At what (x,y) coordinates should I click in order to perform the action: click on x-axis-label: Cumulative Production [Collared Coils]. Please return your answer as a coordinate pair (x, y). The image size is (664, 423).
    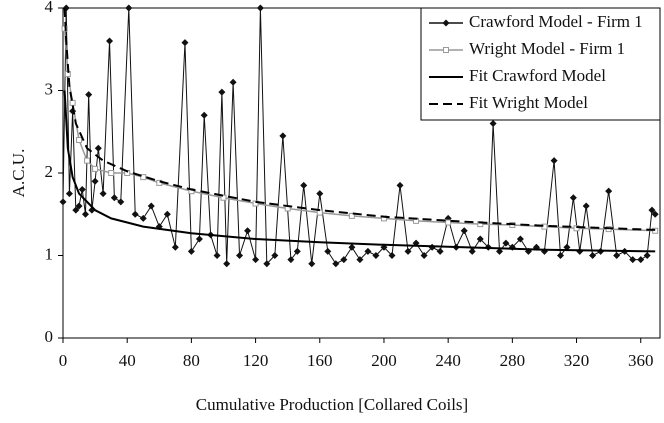
    Looking at the image, I should click on (332, 404).